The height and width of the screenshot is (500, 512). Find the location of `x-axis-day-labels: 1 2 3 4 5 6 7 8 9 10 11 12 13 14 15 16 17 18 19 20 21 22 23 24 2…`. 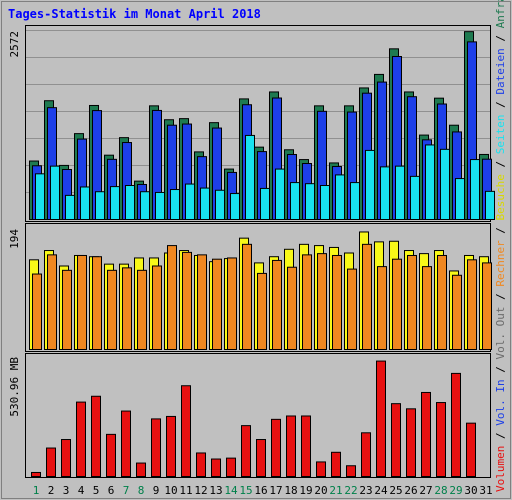

x-axis-day-labels: 1 2 3 4 5 6 7 8 9 10 11 12 13 14 15 16 17 18 19 20 21 22 23 24 2… is located at coordinates (263, 490).